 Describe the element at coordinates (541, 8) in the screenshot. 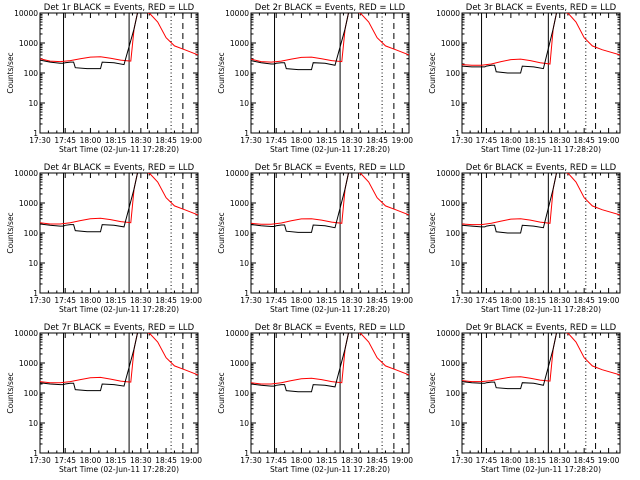

I see `panel-title: Det 3r BLACK = Events, RED = LLD` at that location.